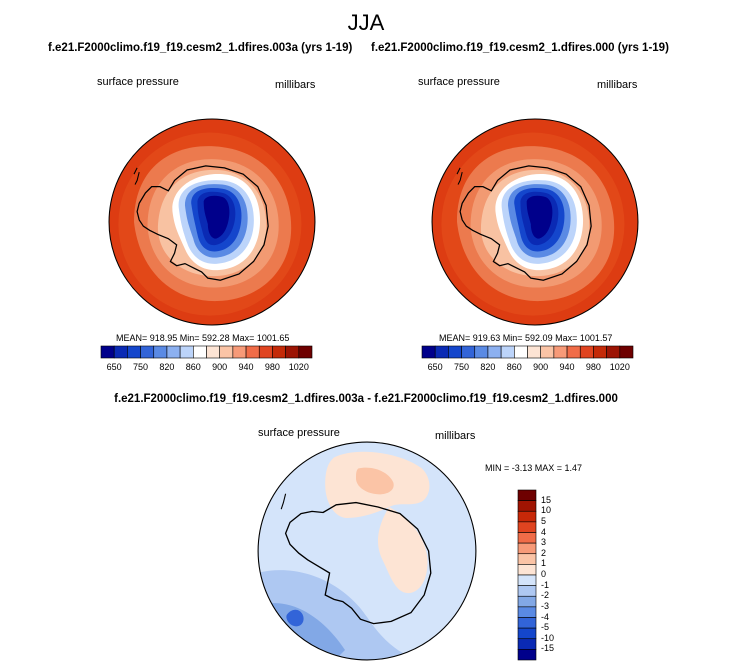 Image resolution: width=732 pixels, height=672 pixels. Describe the element at coordinates (545, 584) in the screenshot. I see `colorbar-tick-label: -1` at that location.